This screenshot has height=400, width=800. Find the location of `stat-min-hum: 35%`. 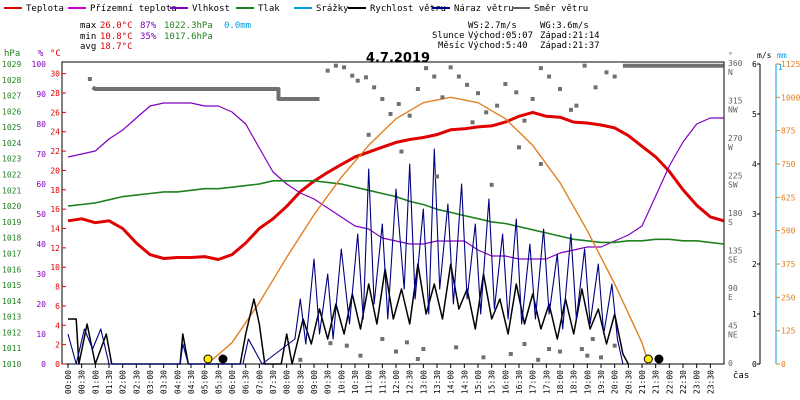

stat-min-hum: 35% is located at coordinates (148, 37).